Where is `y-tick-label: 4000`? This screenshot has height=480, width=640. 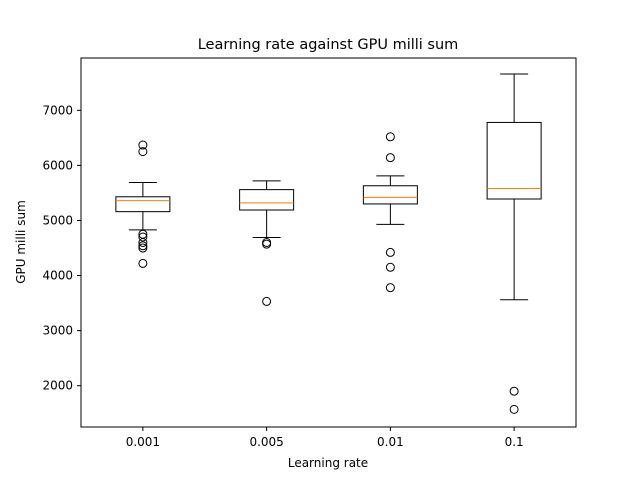
y-tick-label: 4000 is located at coordinates (57, 276).